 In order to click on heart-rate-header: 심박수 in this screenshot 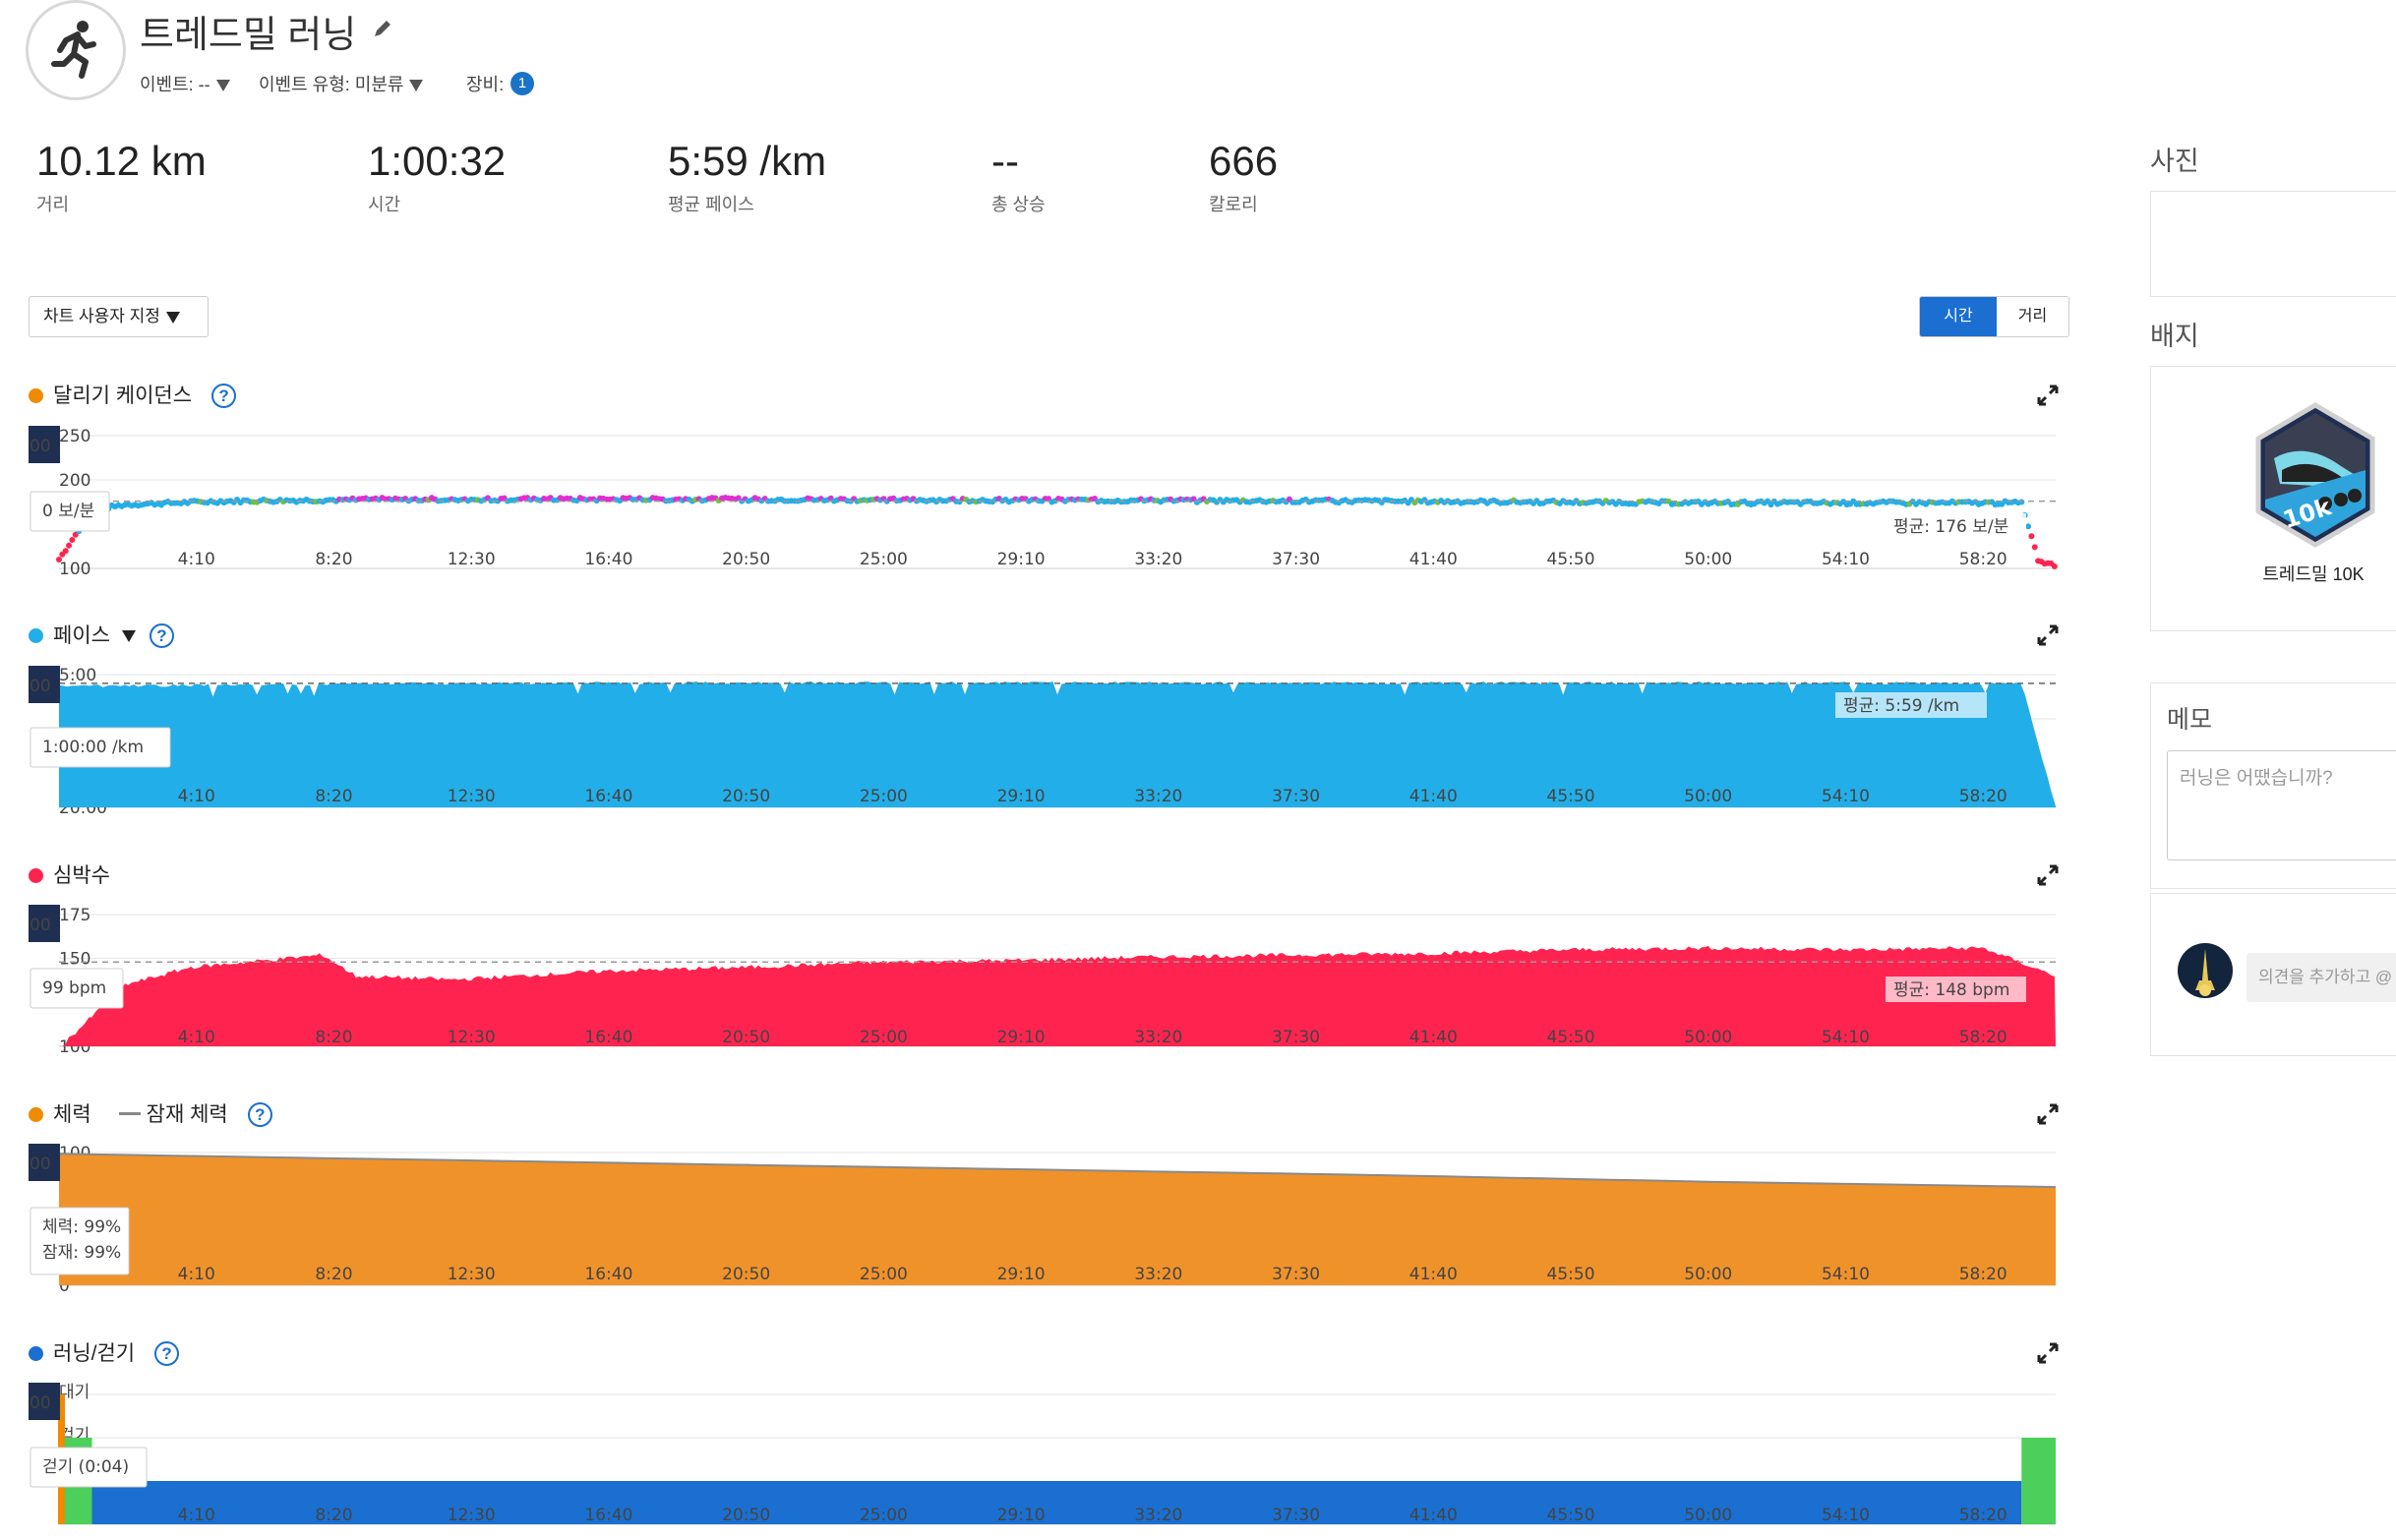, I will do `click(69, 874)`.